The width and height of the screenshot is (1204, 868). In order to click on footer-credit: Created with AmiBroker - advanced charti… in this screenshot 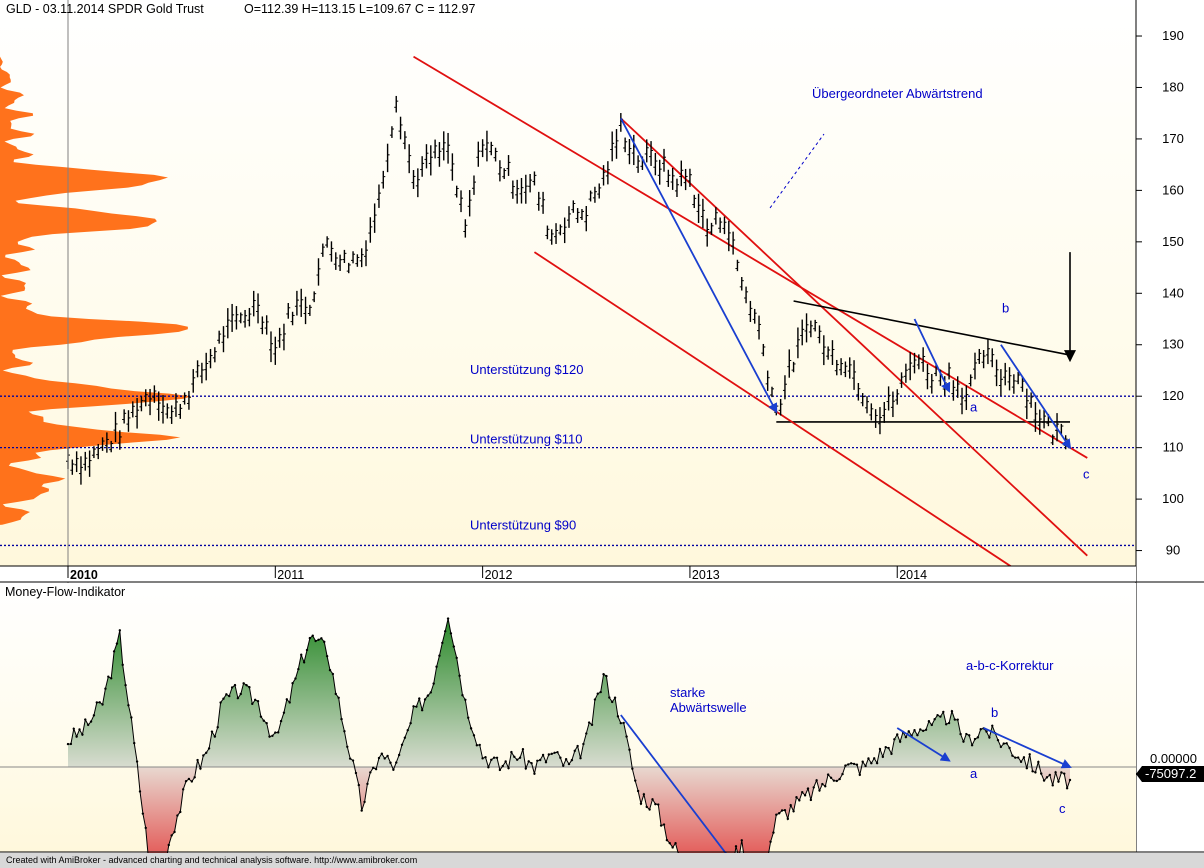, I will do `click(602, 860)`.